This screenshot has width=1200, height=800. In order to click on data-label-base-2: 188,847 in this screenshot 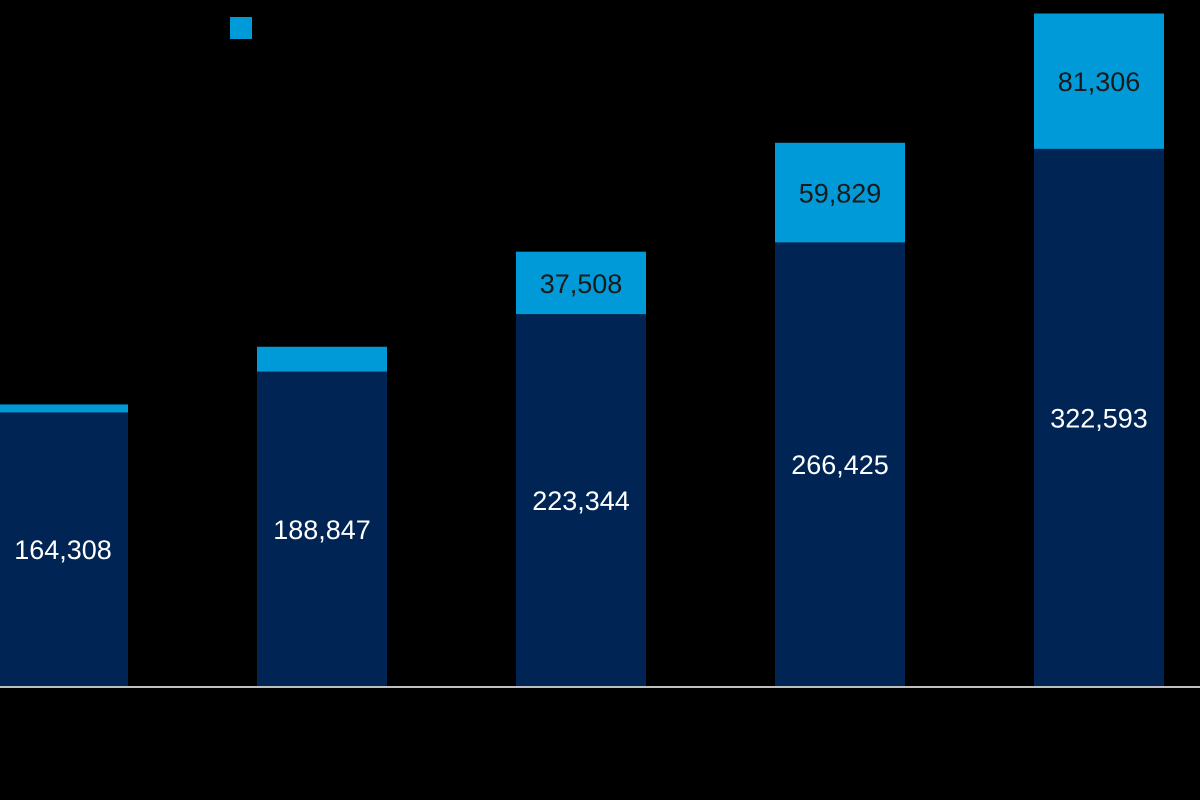, I will do `click(322, 530)`.